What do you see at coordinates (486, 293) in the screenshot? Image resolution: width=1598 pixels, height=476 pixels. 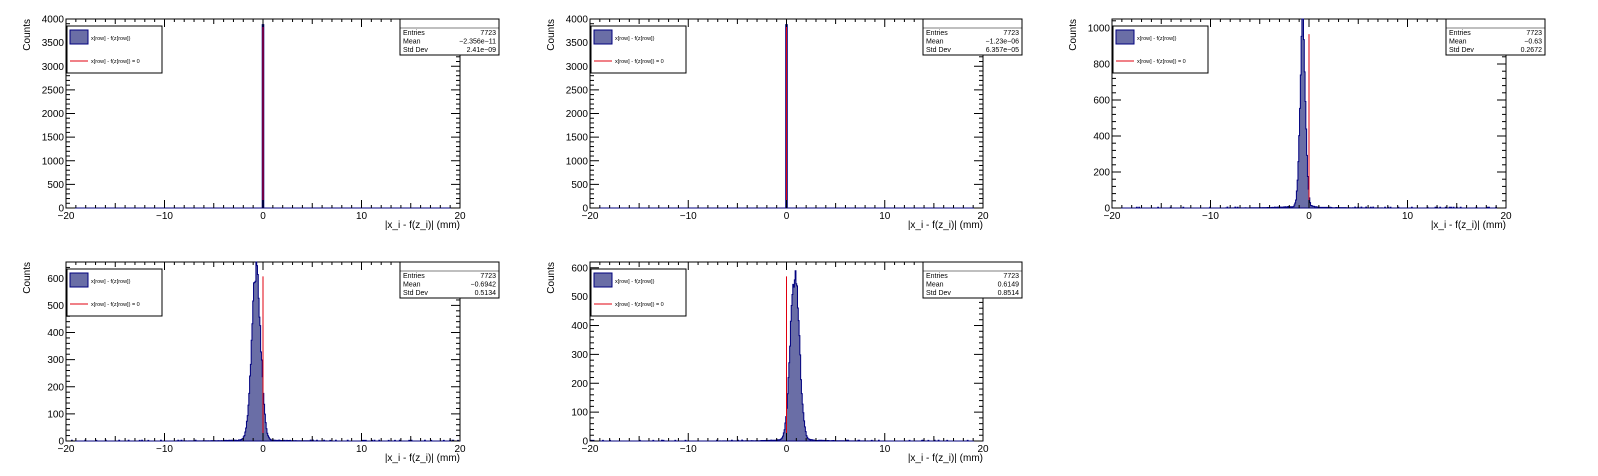 I see `stats-std-value: 0.5134` at bounding box center [486, 293].